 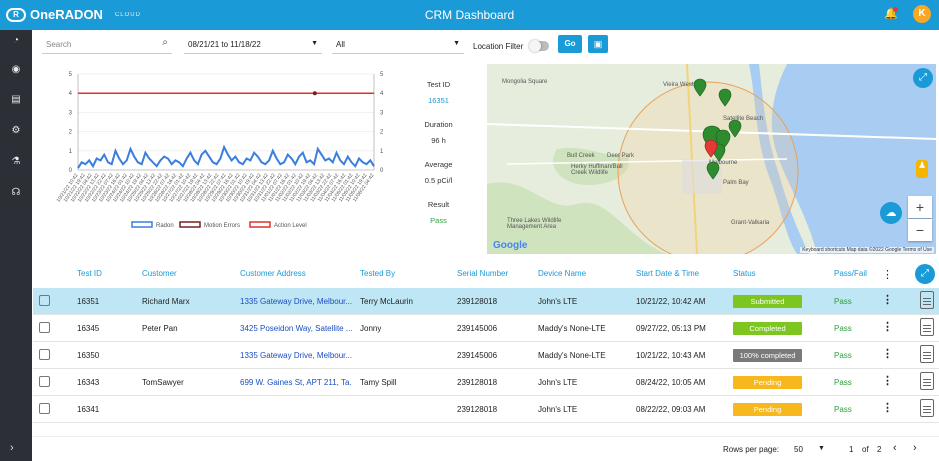 What do you see at coordinates (88, 328) in the screenshot?
I see `cell-test-id: 16345` at bounding box center [88, 328].